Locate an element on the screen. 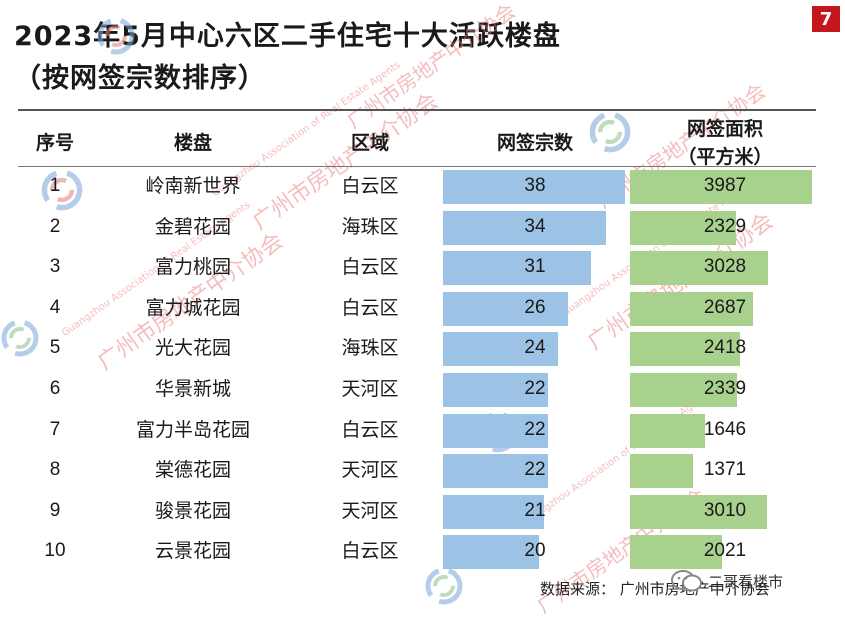 The width and height of the screenshot is (845, 619). deals-value: 31 is located at coordinates (535, 267).